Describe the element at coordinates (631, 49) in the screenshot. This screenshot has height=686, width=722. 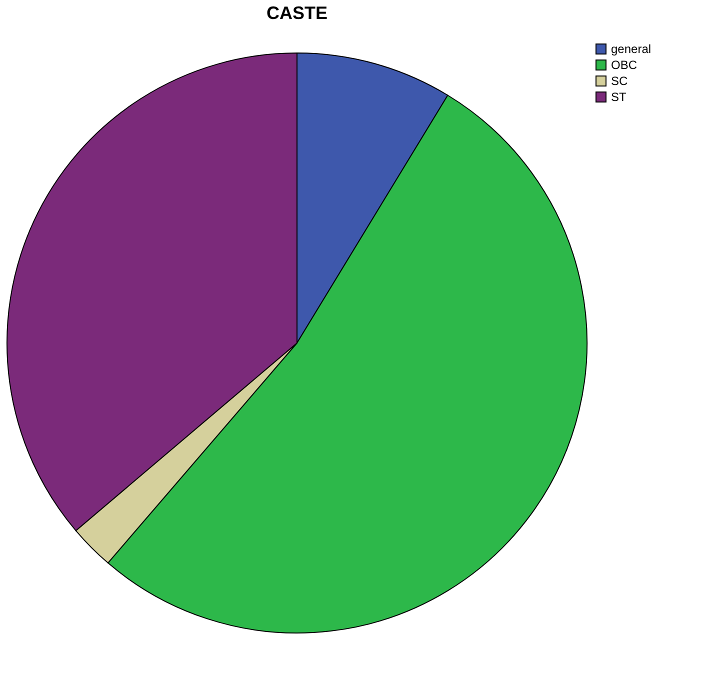
I see `legend-label: general` at that location.